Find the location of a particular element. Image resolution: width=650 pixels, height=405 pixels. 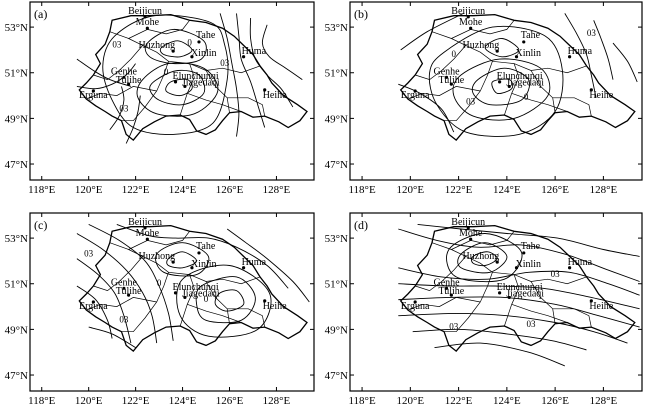

station-label: Mohe is located at coordinates (471, 22).